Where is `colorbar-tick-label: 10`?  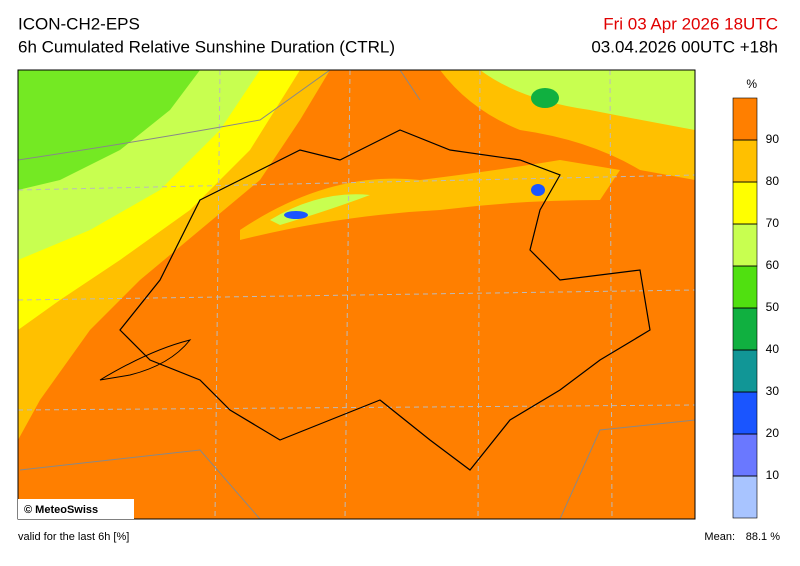 colorbar-tick-label: 10 is located at coordinates (773, 475).